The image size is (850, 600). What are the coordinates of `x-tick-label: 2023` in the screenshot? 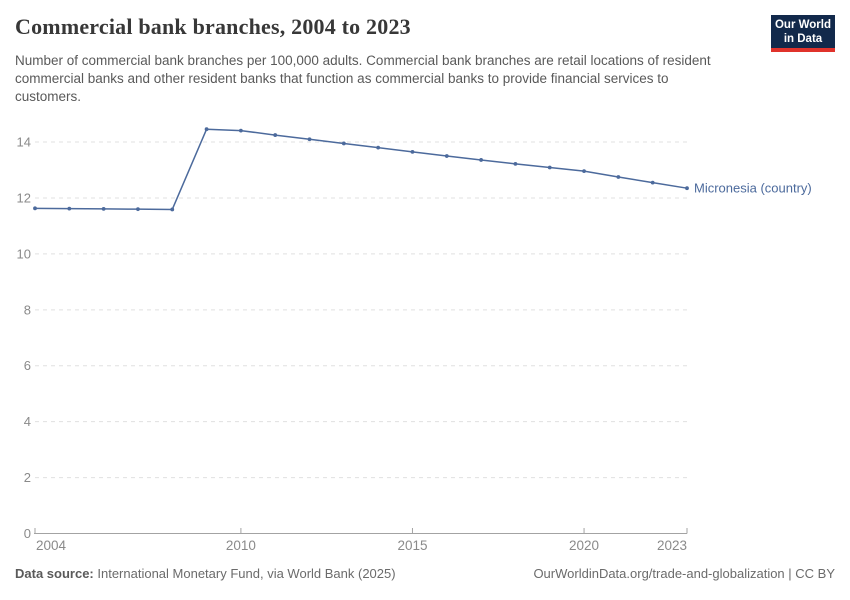 It's located at (672, 545).